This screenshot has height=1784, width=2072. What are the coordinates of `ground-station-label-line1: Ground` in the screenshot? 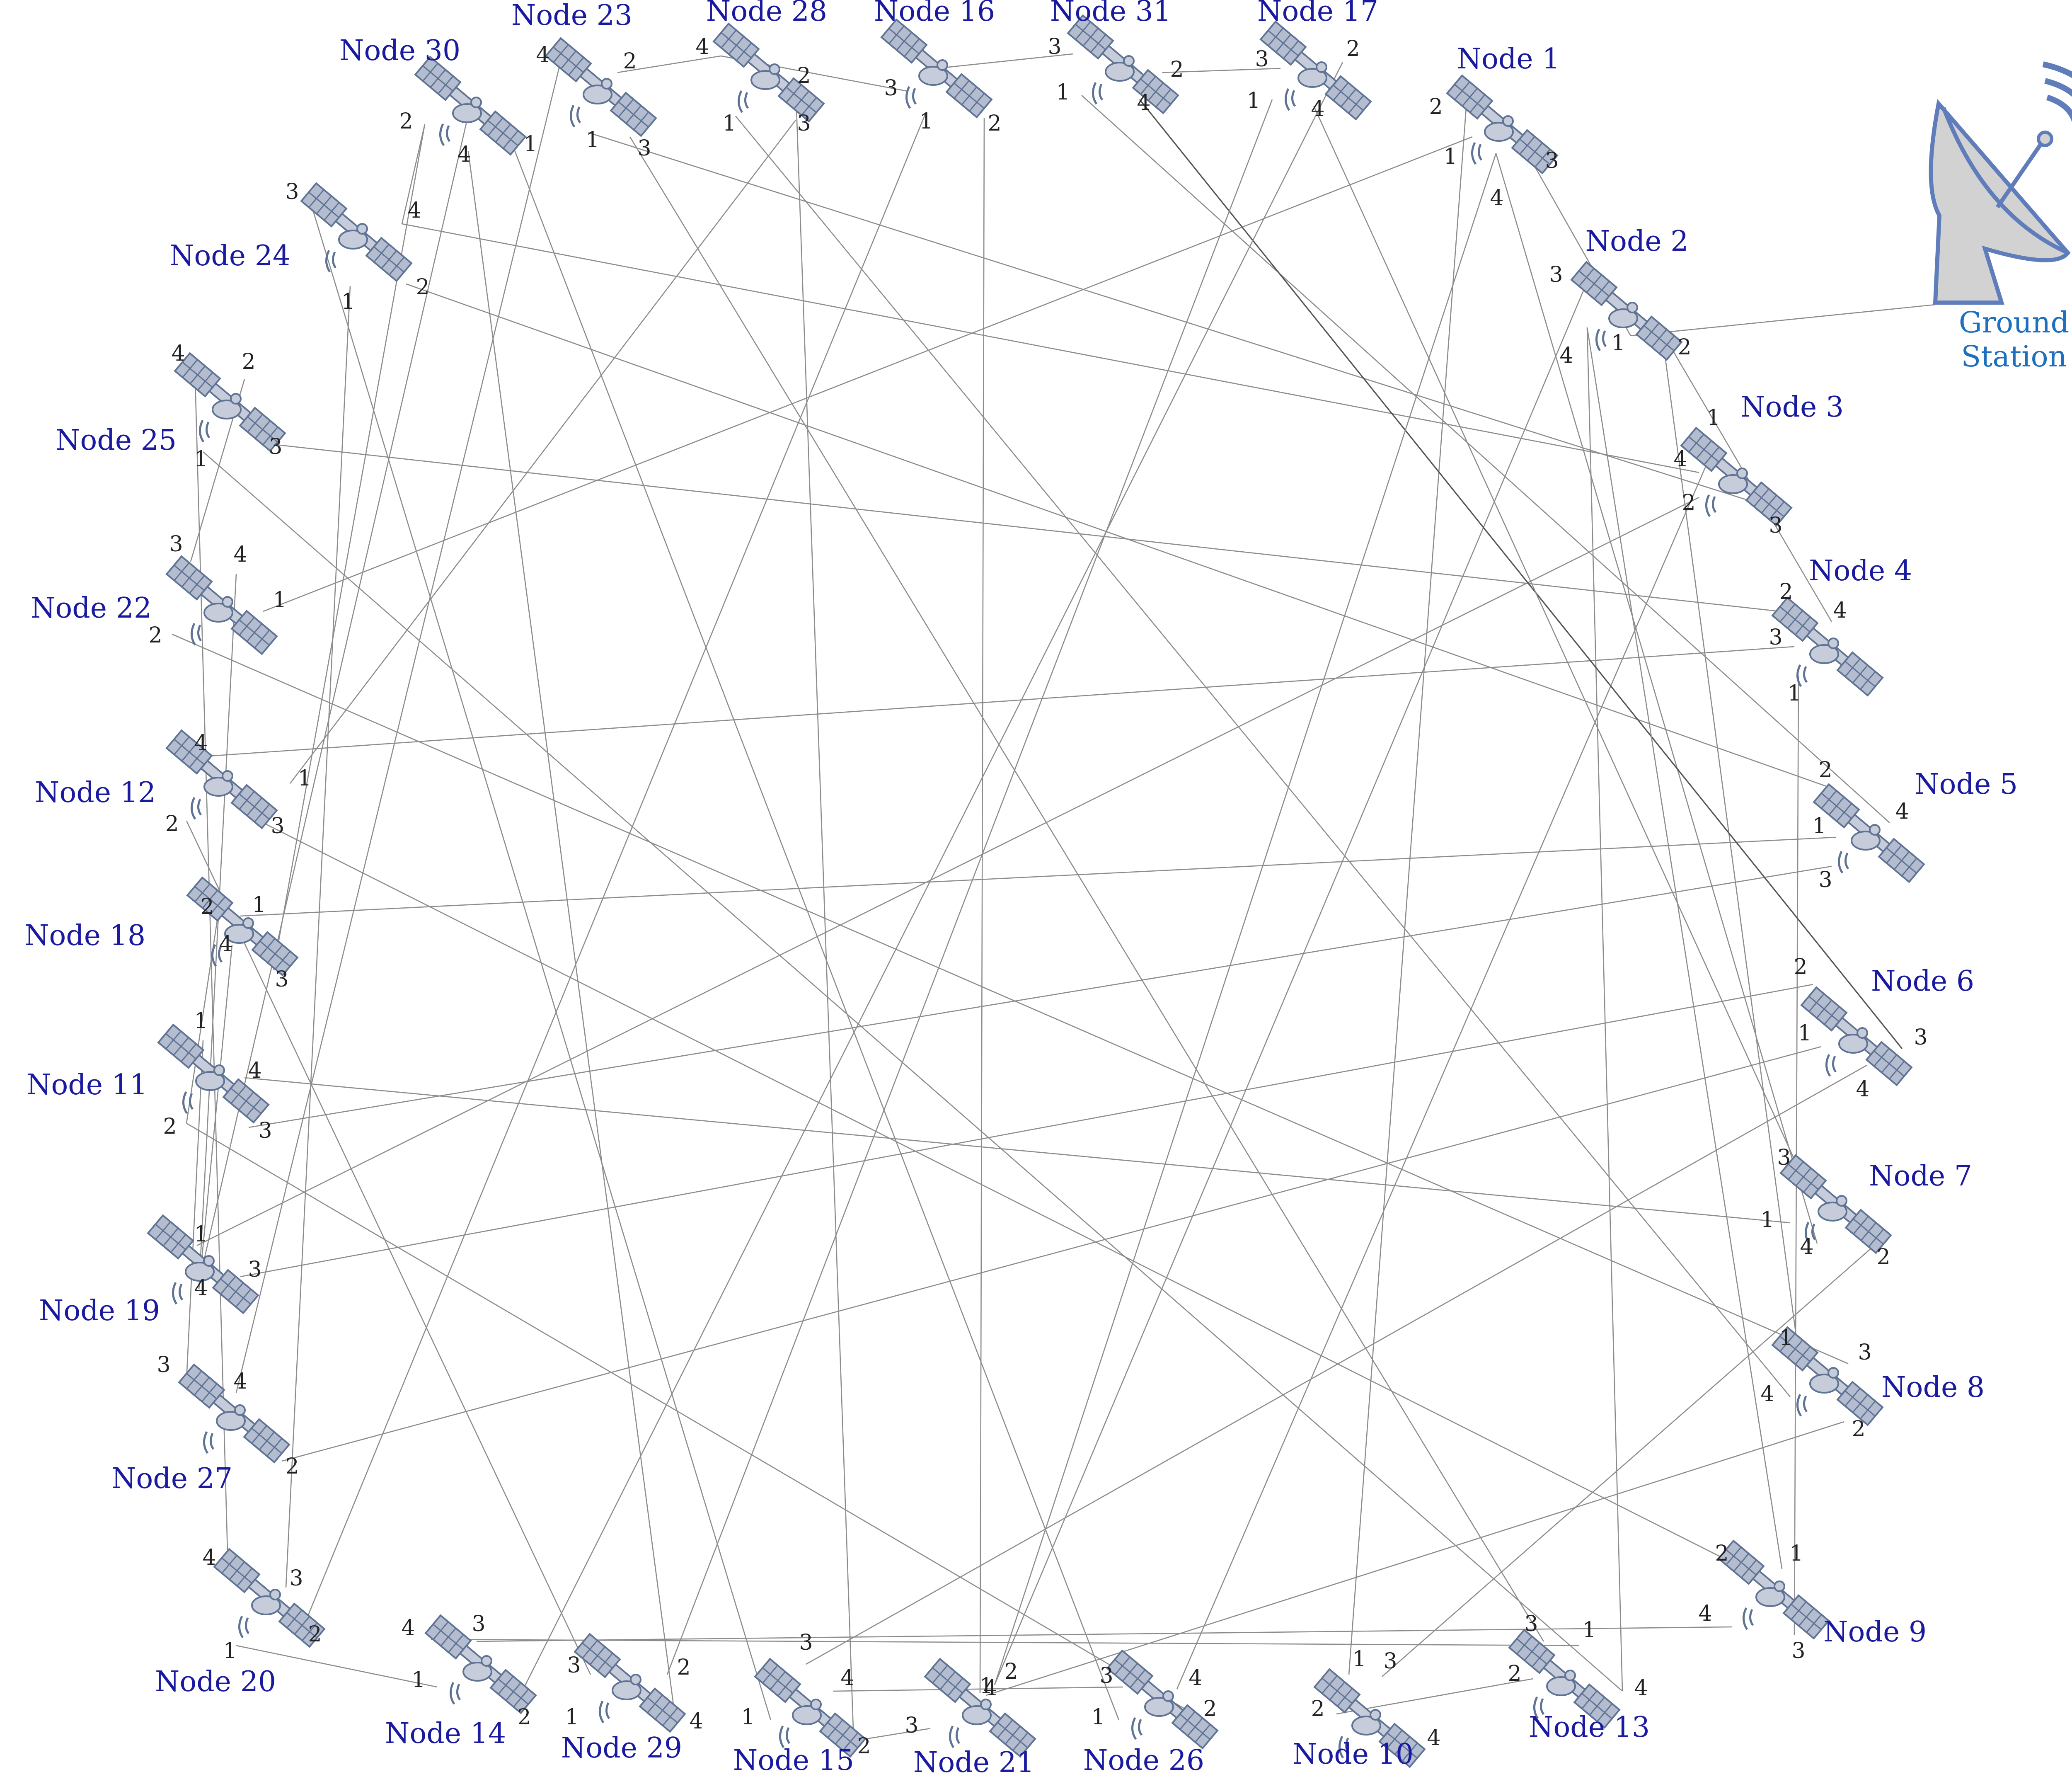 It's located at (2014, 322).